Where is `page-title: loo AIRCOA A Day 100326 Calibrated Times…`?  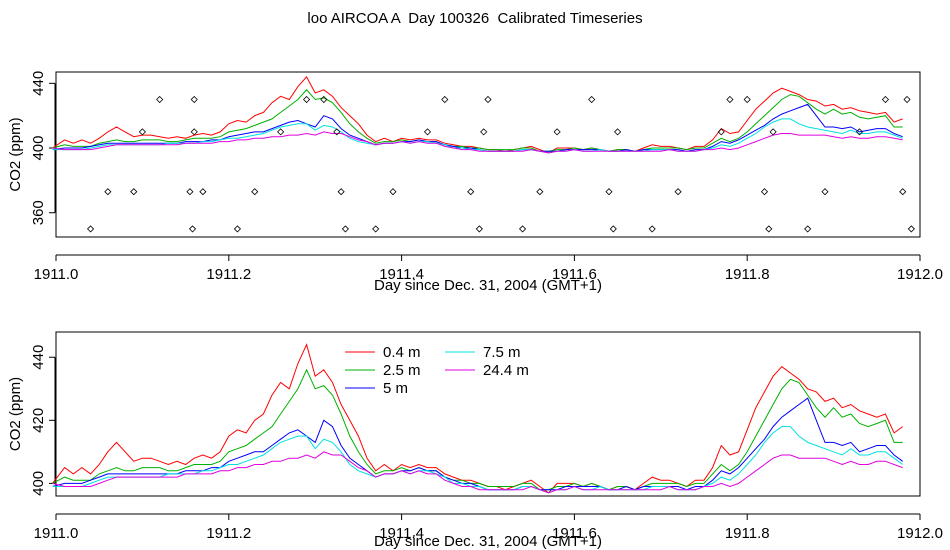 page-title: loo AIRCOA A Day 100326 Calibrated Times… is located at coordinates (475, 18).